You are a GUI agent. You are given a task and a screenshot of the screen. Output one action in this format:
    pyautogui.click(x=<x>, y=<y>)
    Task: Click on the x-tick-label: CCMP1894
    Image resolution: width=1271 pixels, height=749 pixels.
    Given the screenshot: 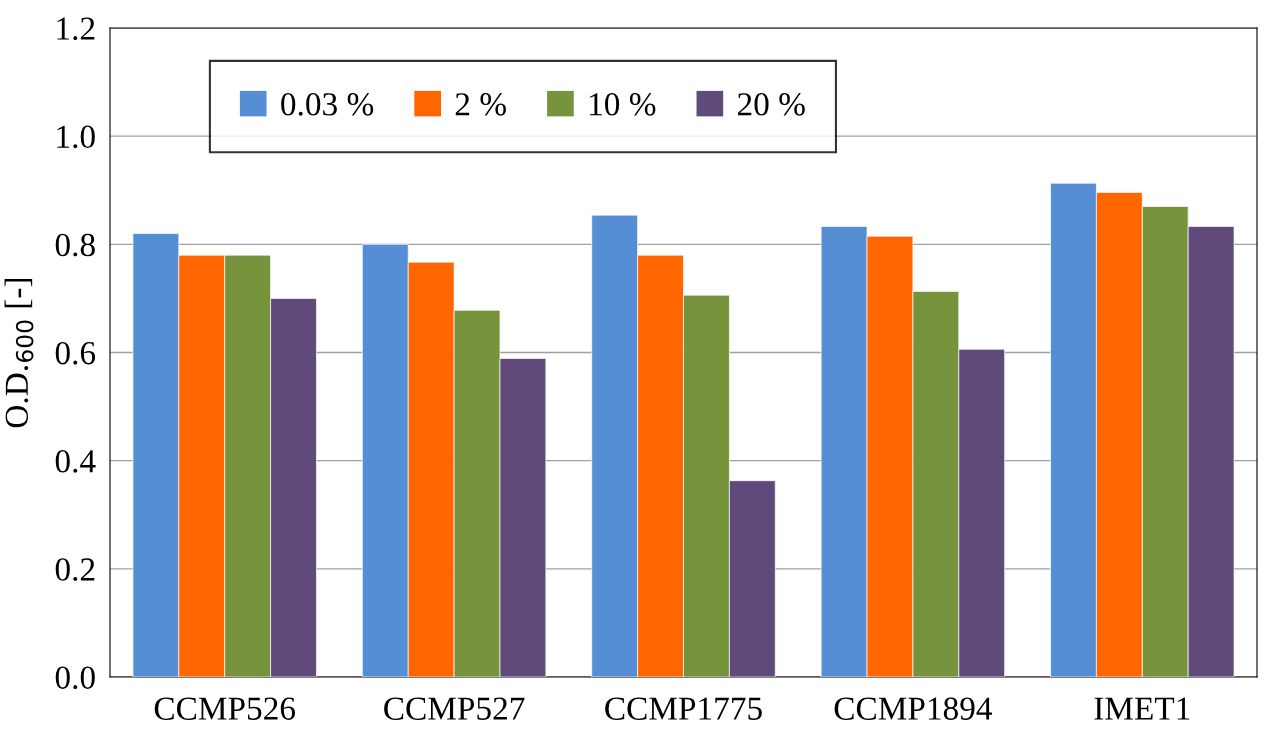 What is the action you would take?
    pyautogui.click(x=913, y=708)
    